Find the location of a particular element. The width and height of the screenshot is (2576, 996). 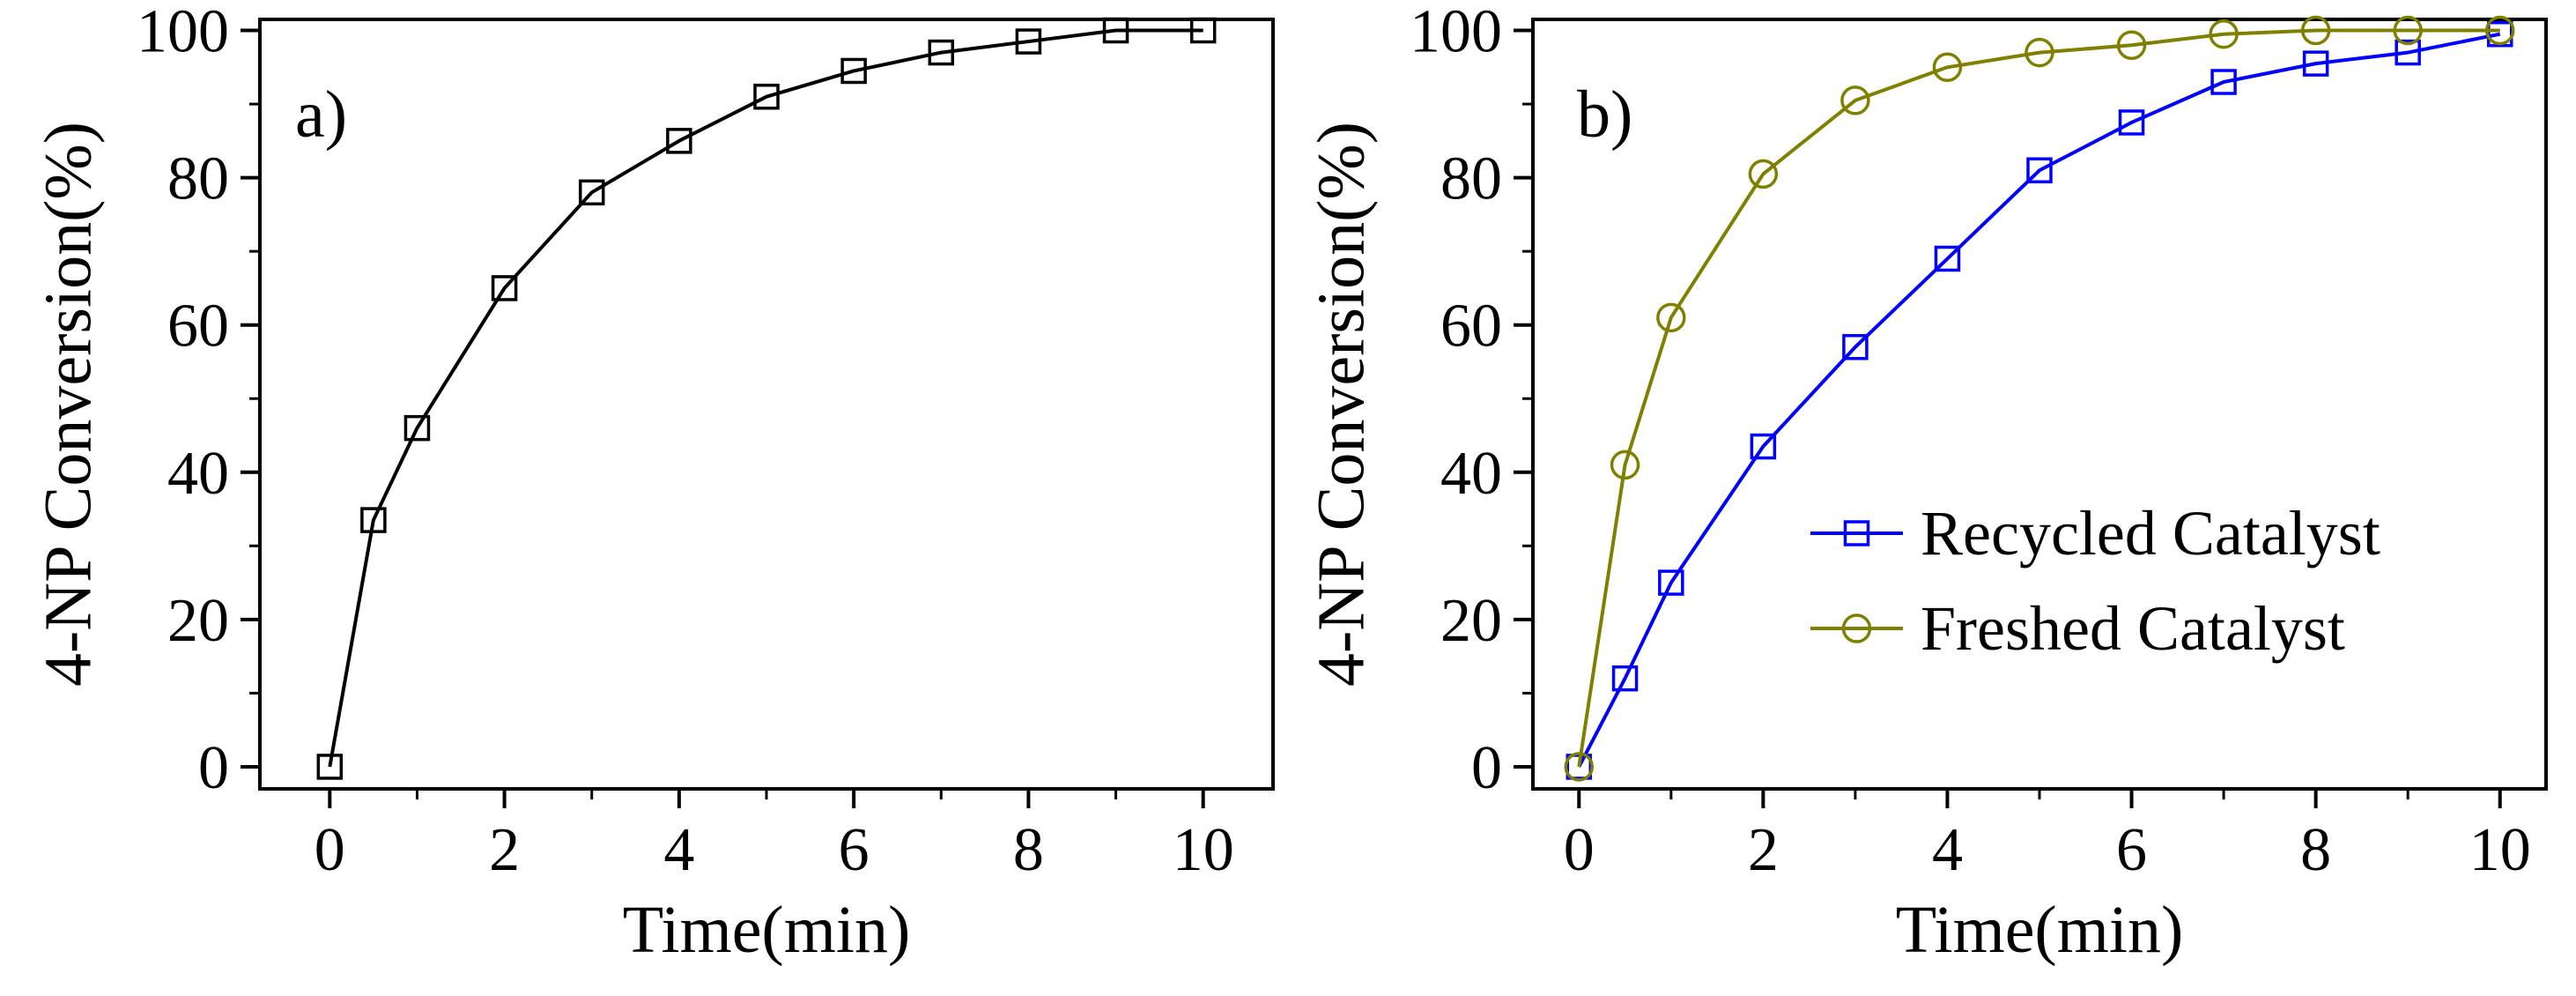

panel-label: a) is located at coordinates (321, 115).